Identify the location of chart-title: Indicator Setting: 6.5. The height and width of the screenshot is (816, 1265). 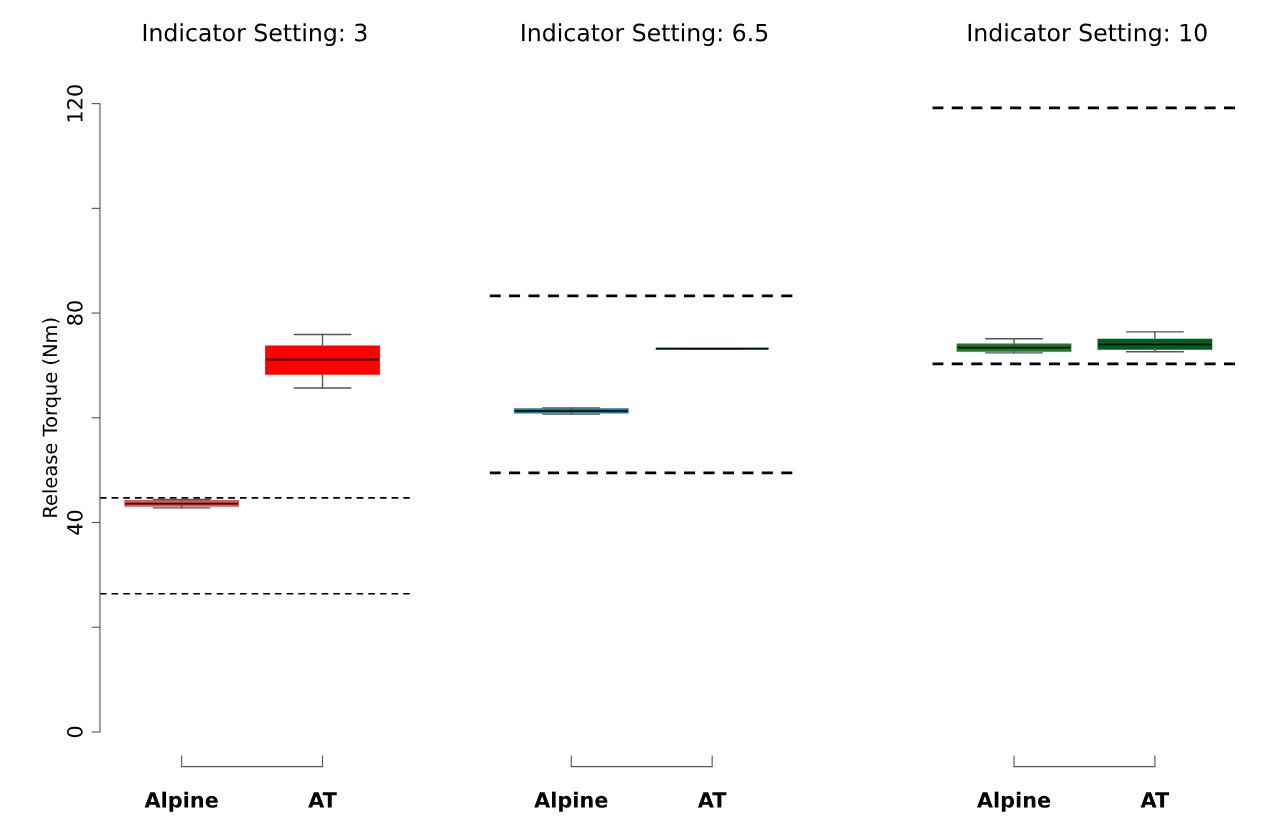
(645, 35).